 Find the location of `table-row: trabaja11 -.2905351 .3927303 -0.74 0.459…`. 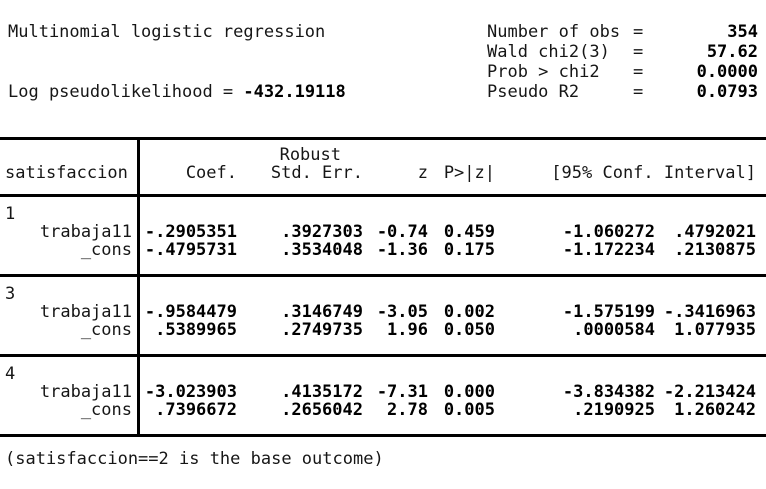

table-row: trabaja11 -.2905351 .3927303 -0.74 0.459… is located at coordinates (383, 232).